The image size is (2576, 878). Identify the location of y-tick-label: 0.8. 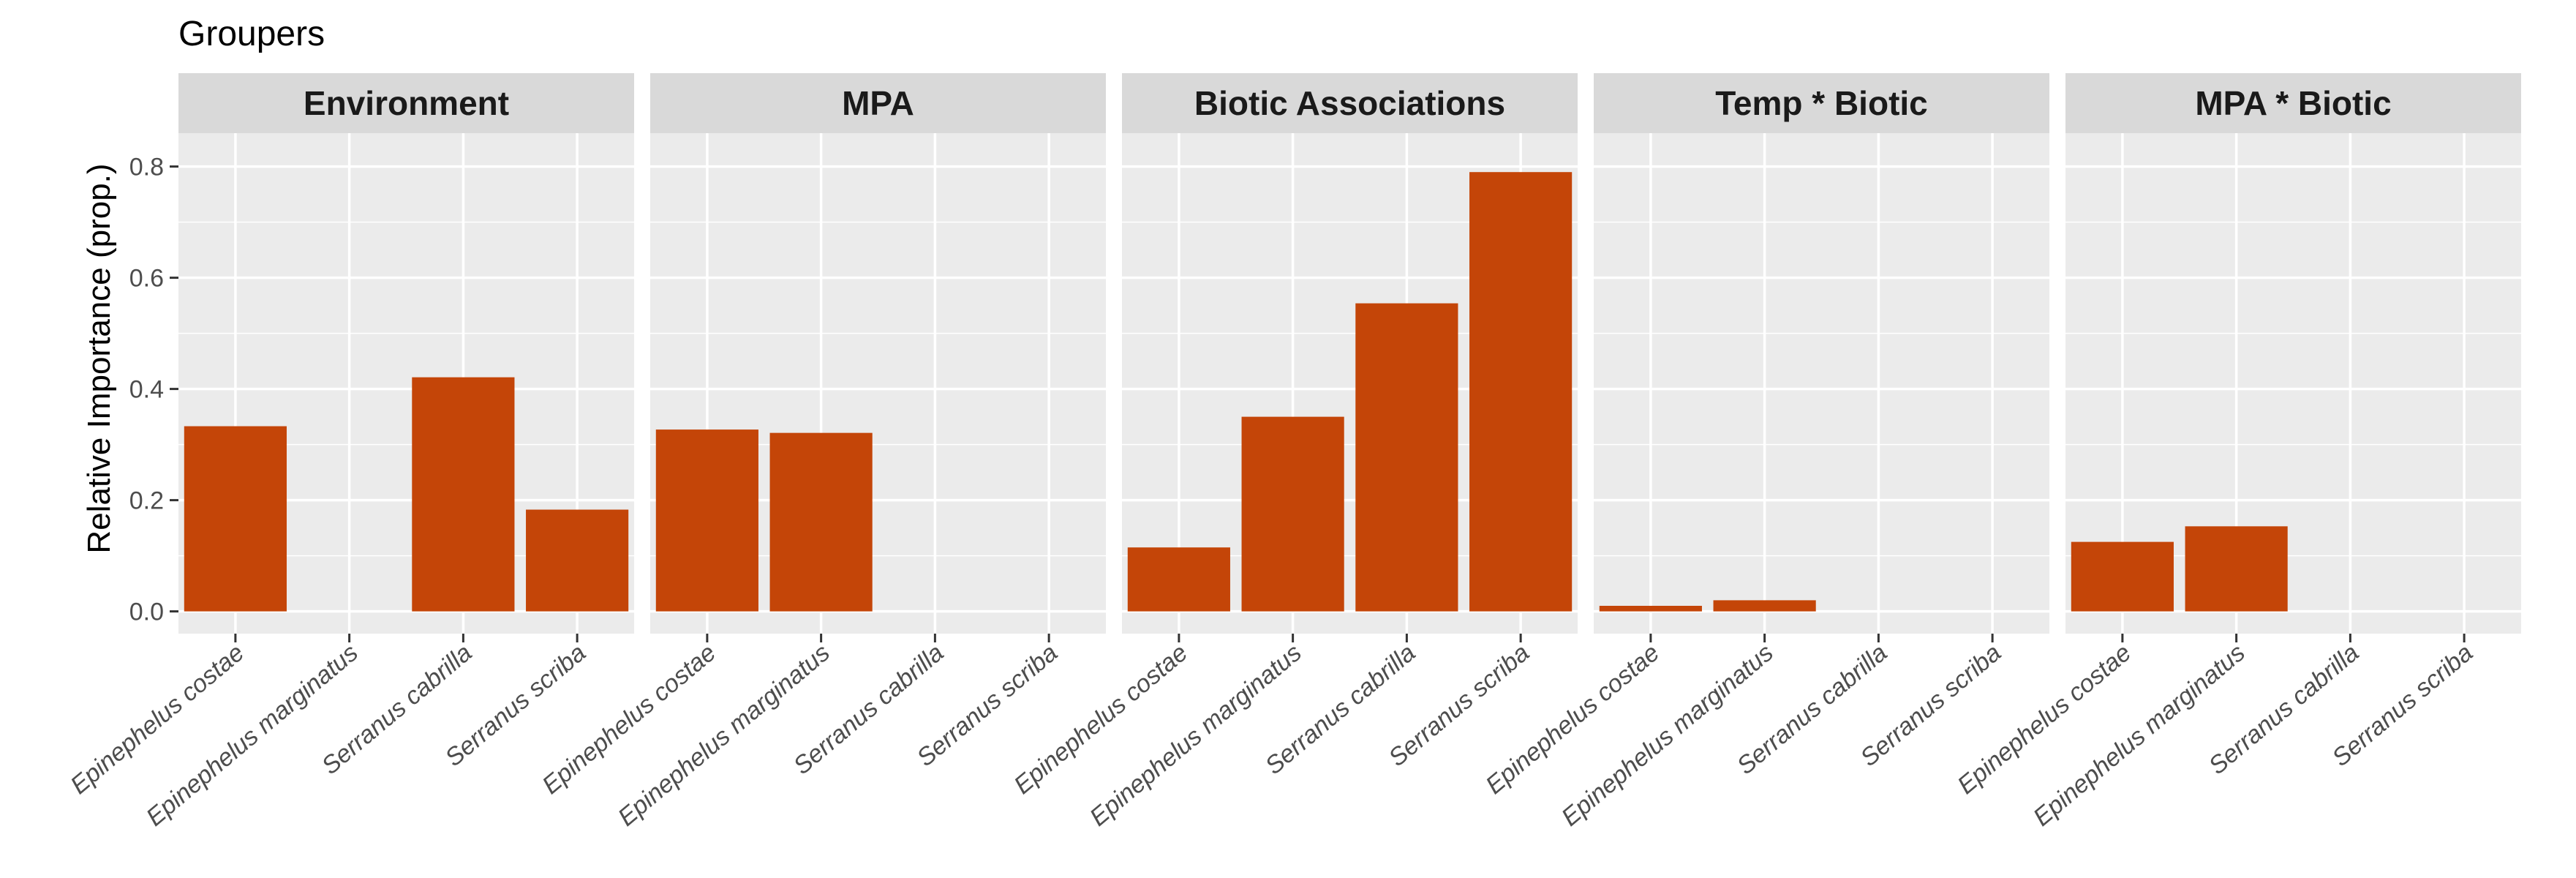
(146, 167).